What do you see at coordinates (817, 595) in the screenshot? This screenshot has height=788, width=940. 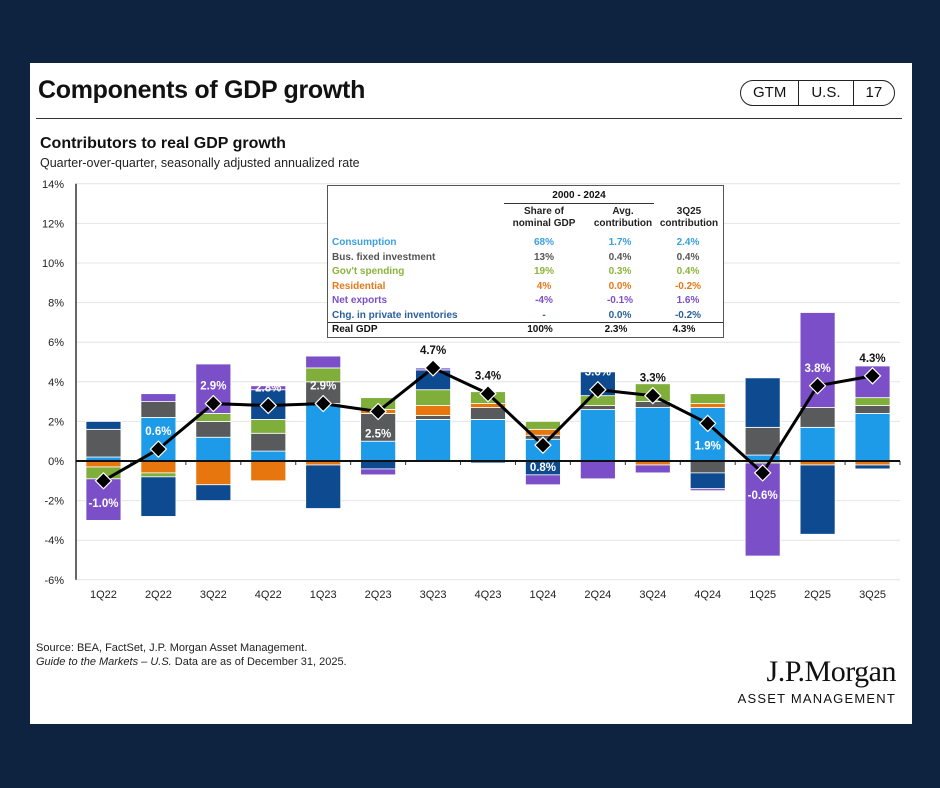 I see `x-tick-label: 2Q25` at bounding box center [817, 595].